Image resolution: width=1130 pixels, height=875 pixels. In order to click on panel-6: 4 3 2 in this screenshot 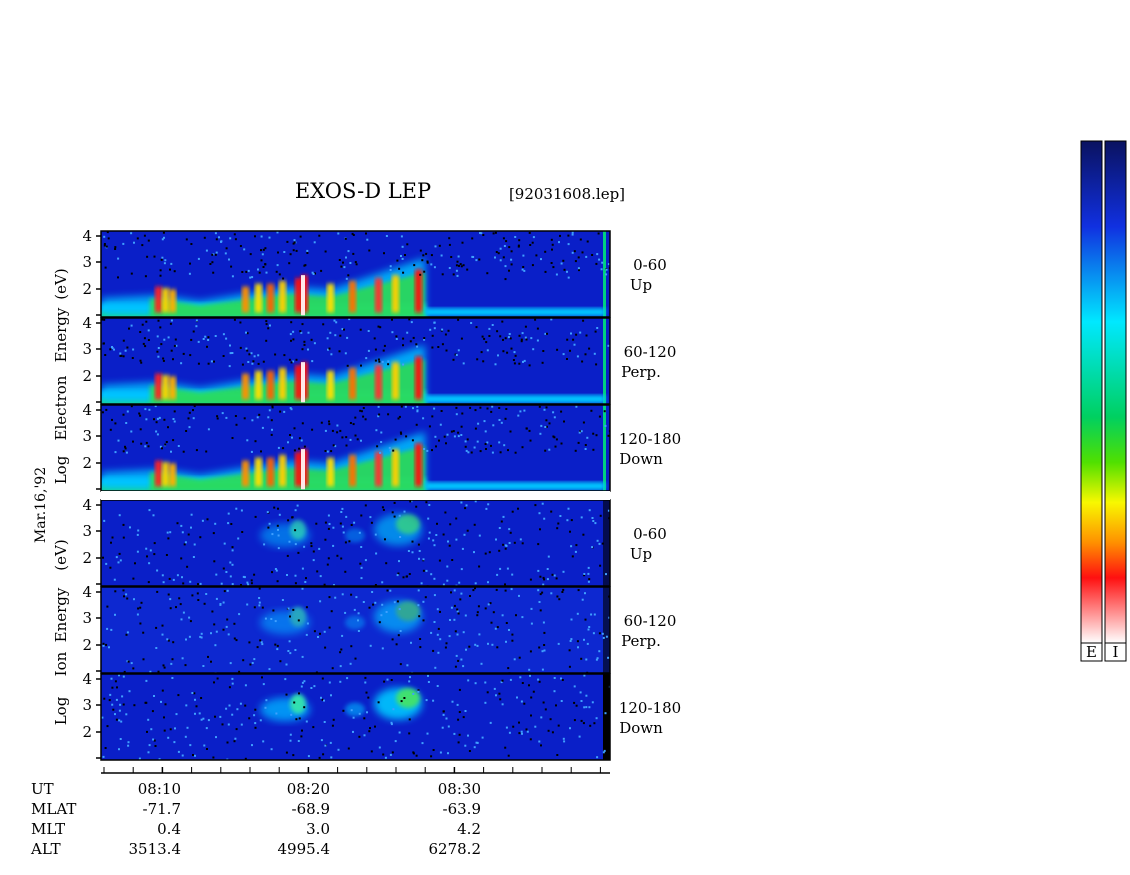, I will do `click(346, 715)`.